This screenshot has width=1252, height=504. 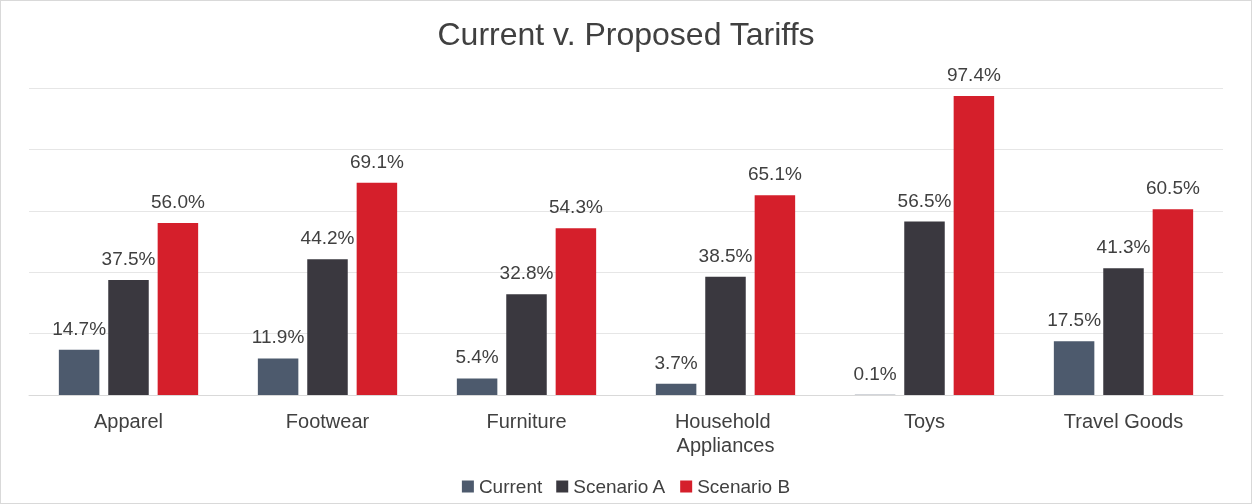 I want to click on data-label: 56.5%, so click(x=924, y=200).